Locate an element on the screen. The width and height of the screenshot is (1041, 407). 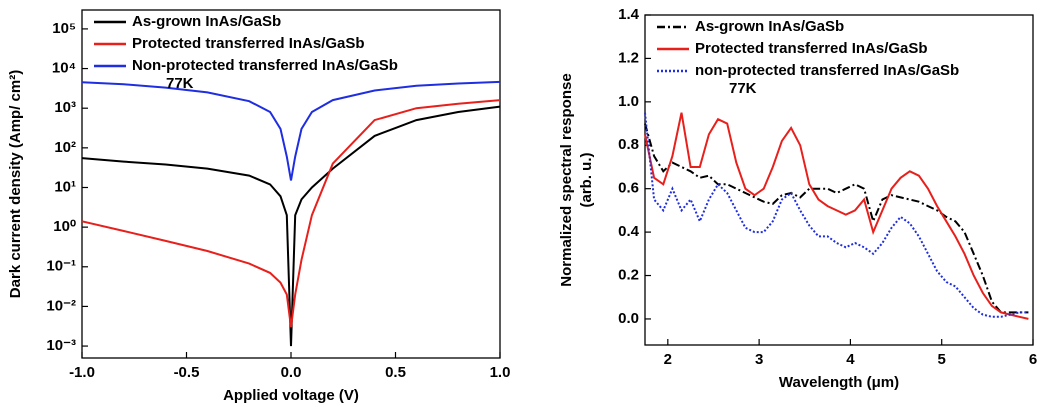
x-tick-label: 3 is located at coordinates (759, 359).